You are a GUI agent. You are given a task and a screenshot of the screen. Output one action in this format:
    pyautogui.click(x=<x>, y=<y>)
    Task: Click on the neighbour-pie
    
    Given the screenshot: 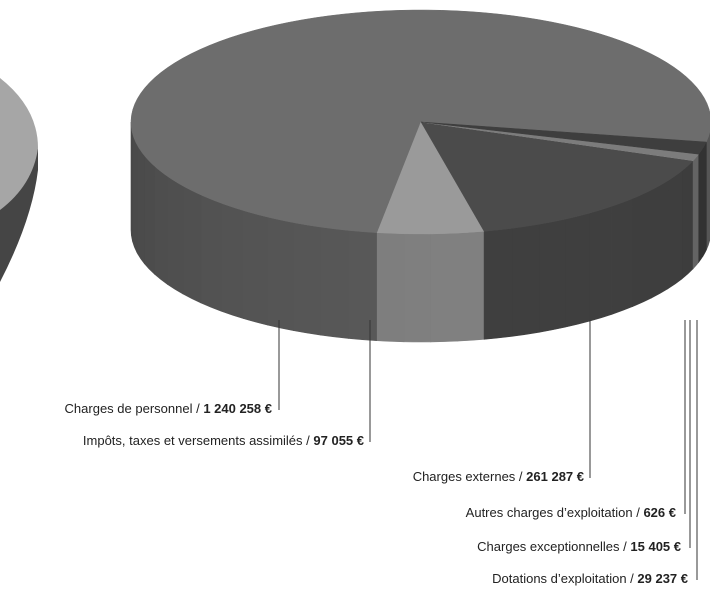 What is the action you would take?
    pyautogui.click(x=19, y=180)
    